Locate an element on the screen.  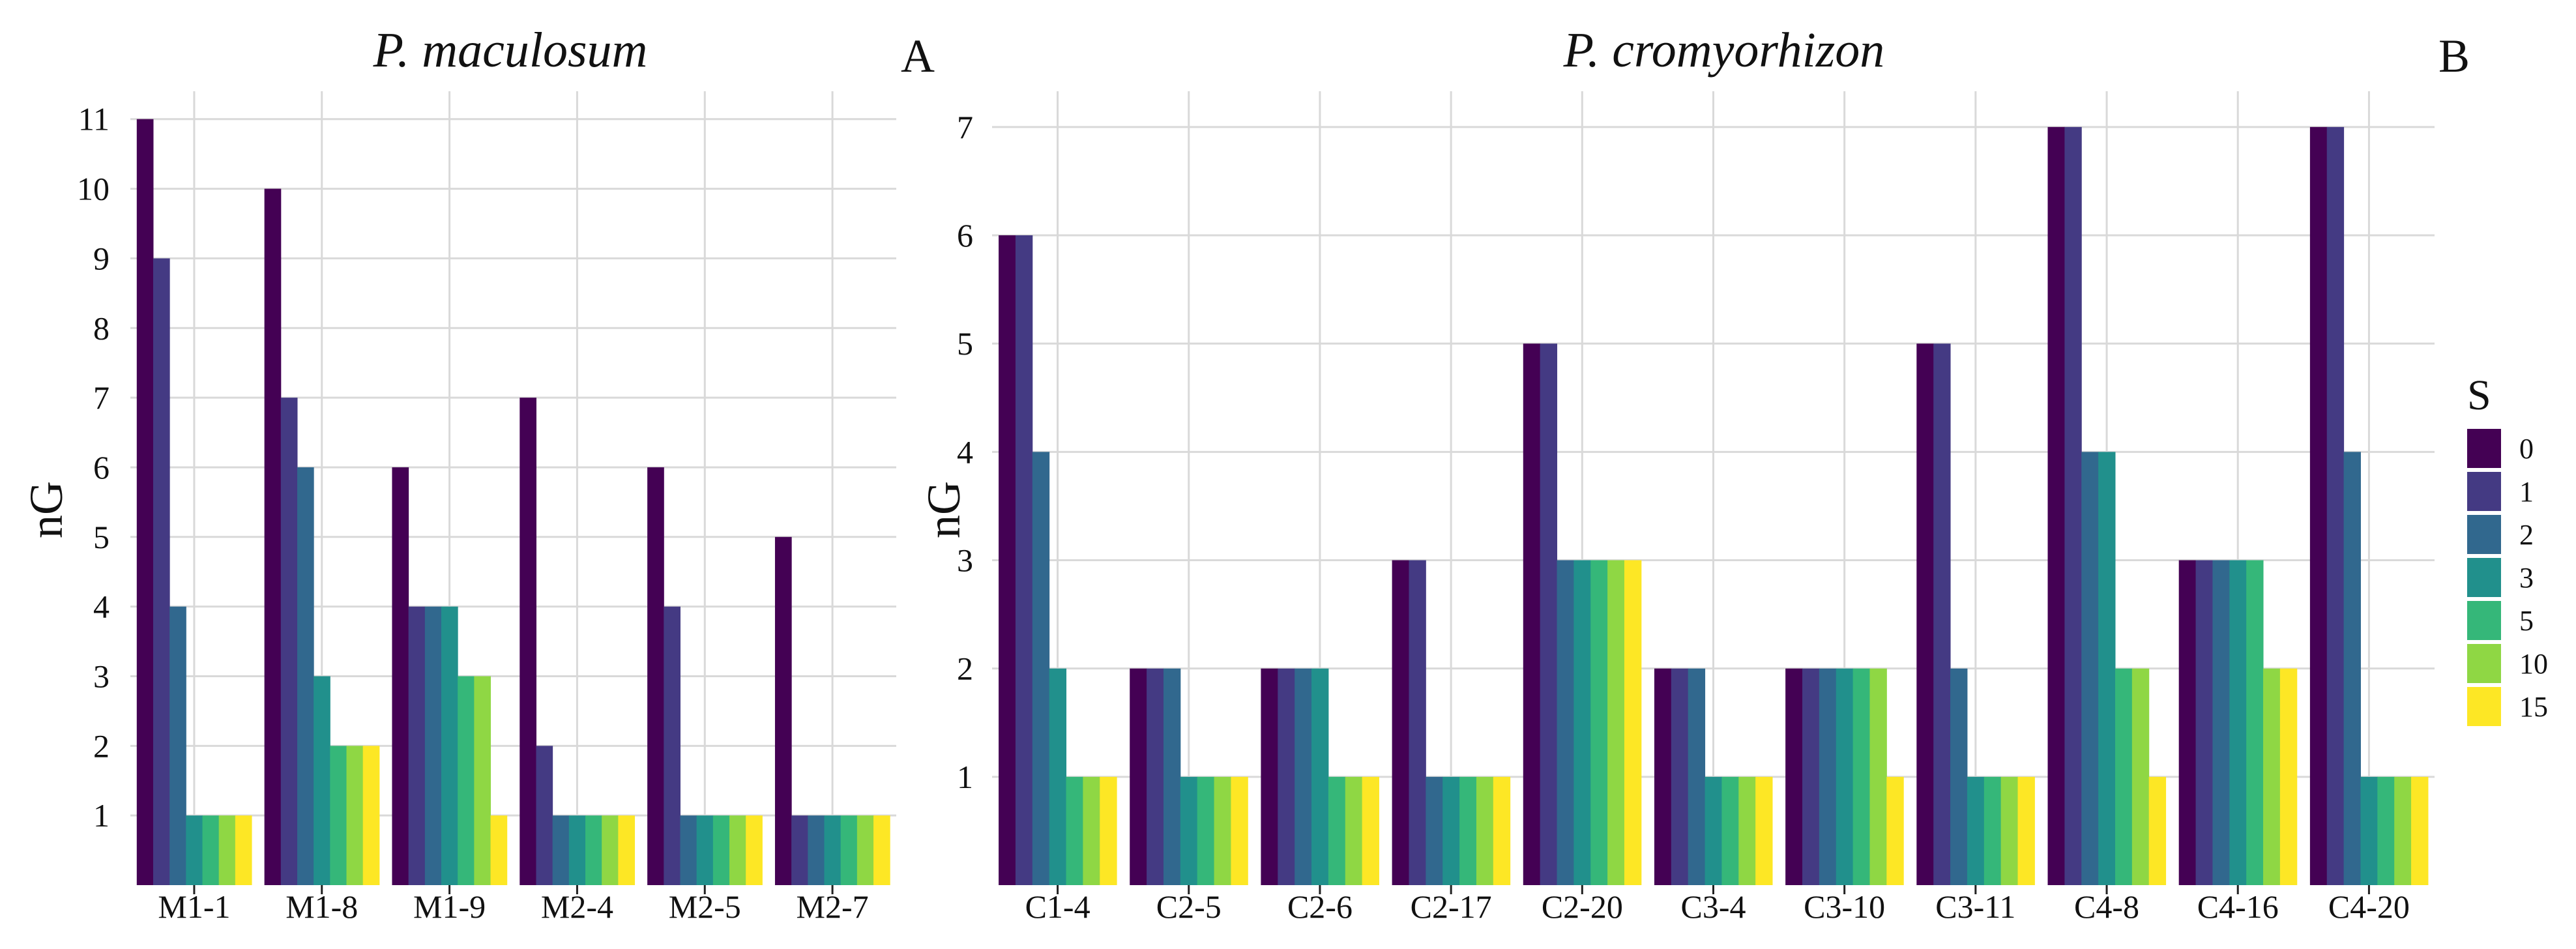
panel-b-bar-C2-20-s5 is located at coordinates (1599, 722).